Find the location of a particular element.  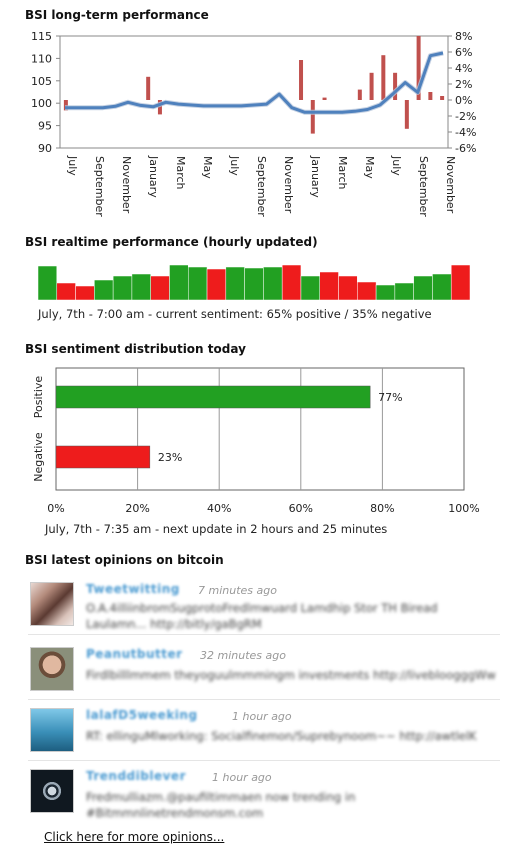

y-right-tick-label: -2% is located at coordinates (465, 116).